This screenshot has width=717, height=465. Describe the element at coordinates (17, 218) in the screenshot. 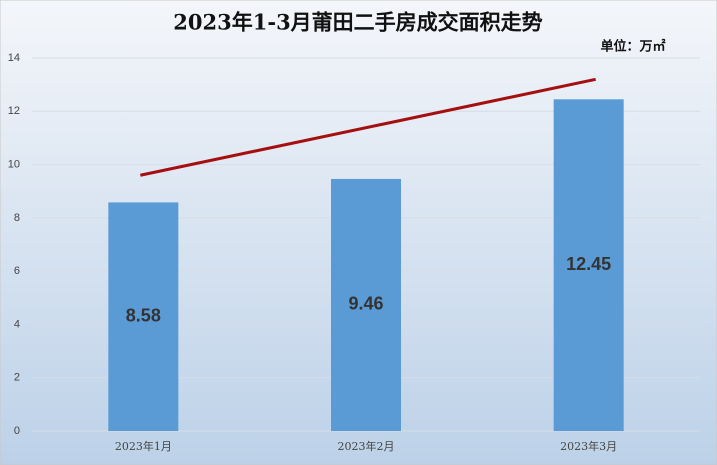

I see `y-tick-label: 8` at that location.